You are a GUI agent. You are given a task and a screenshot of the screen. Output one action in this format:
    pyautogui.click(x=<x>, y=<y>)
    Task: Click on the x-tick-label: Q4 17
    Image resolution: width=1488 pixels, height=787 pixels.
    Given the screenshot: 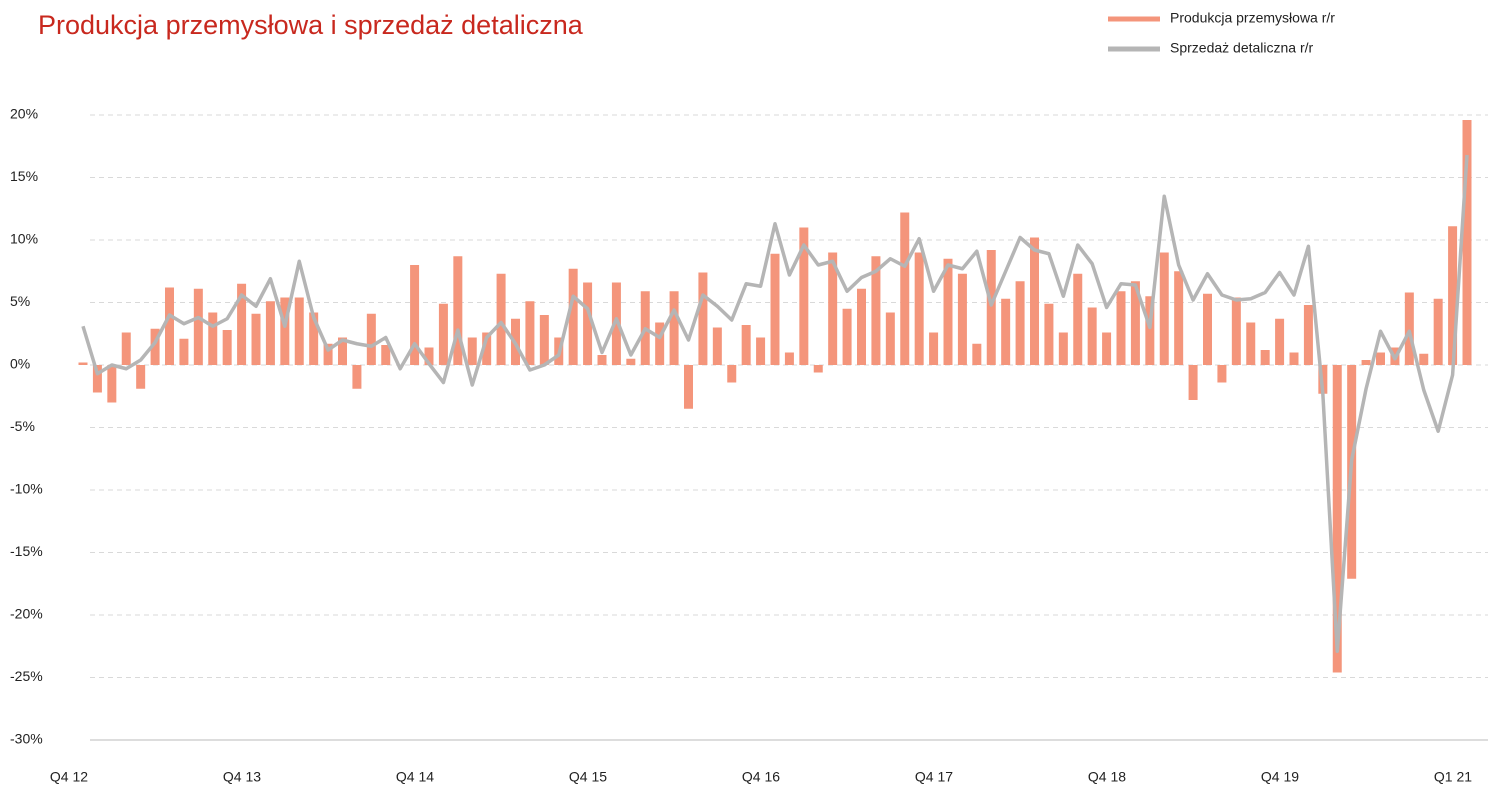 What is the action you would take?
    pyautogui.click(x=934, y=777)
    